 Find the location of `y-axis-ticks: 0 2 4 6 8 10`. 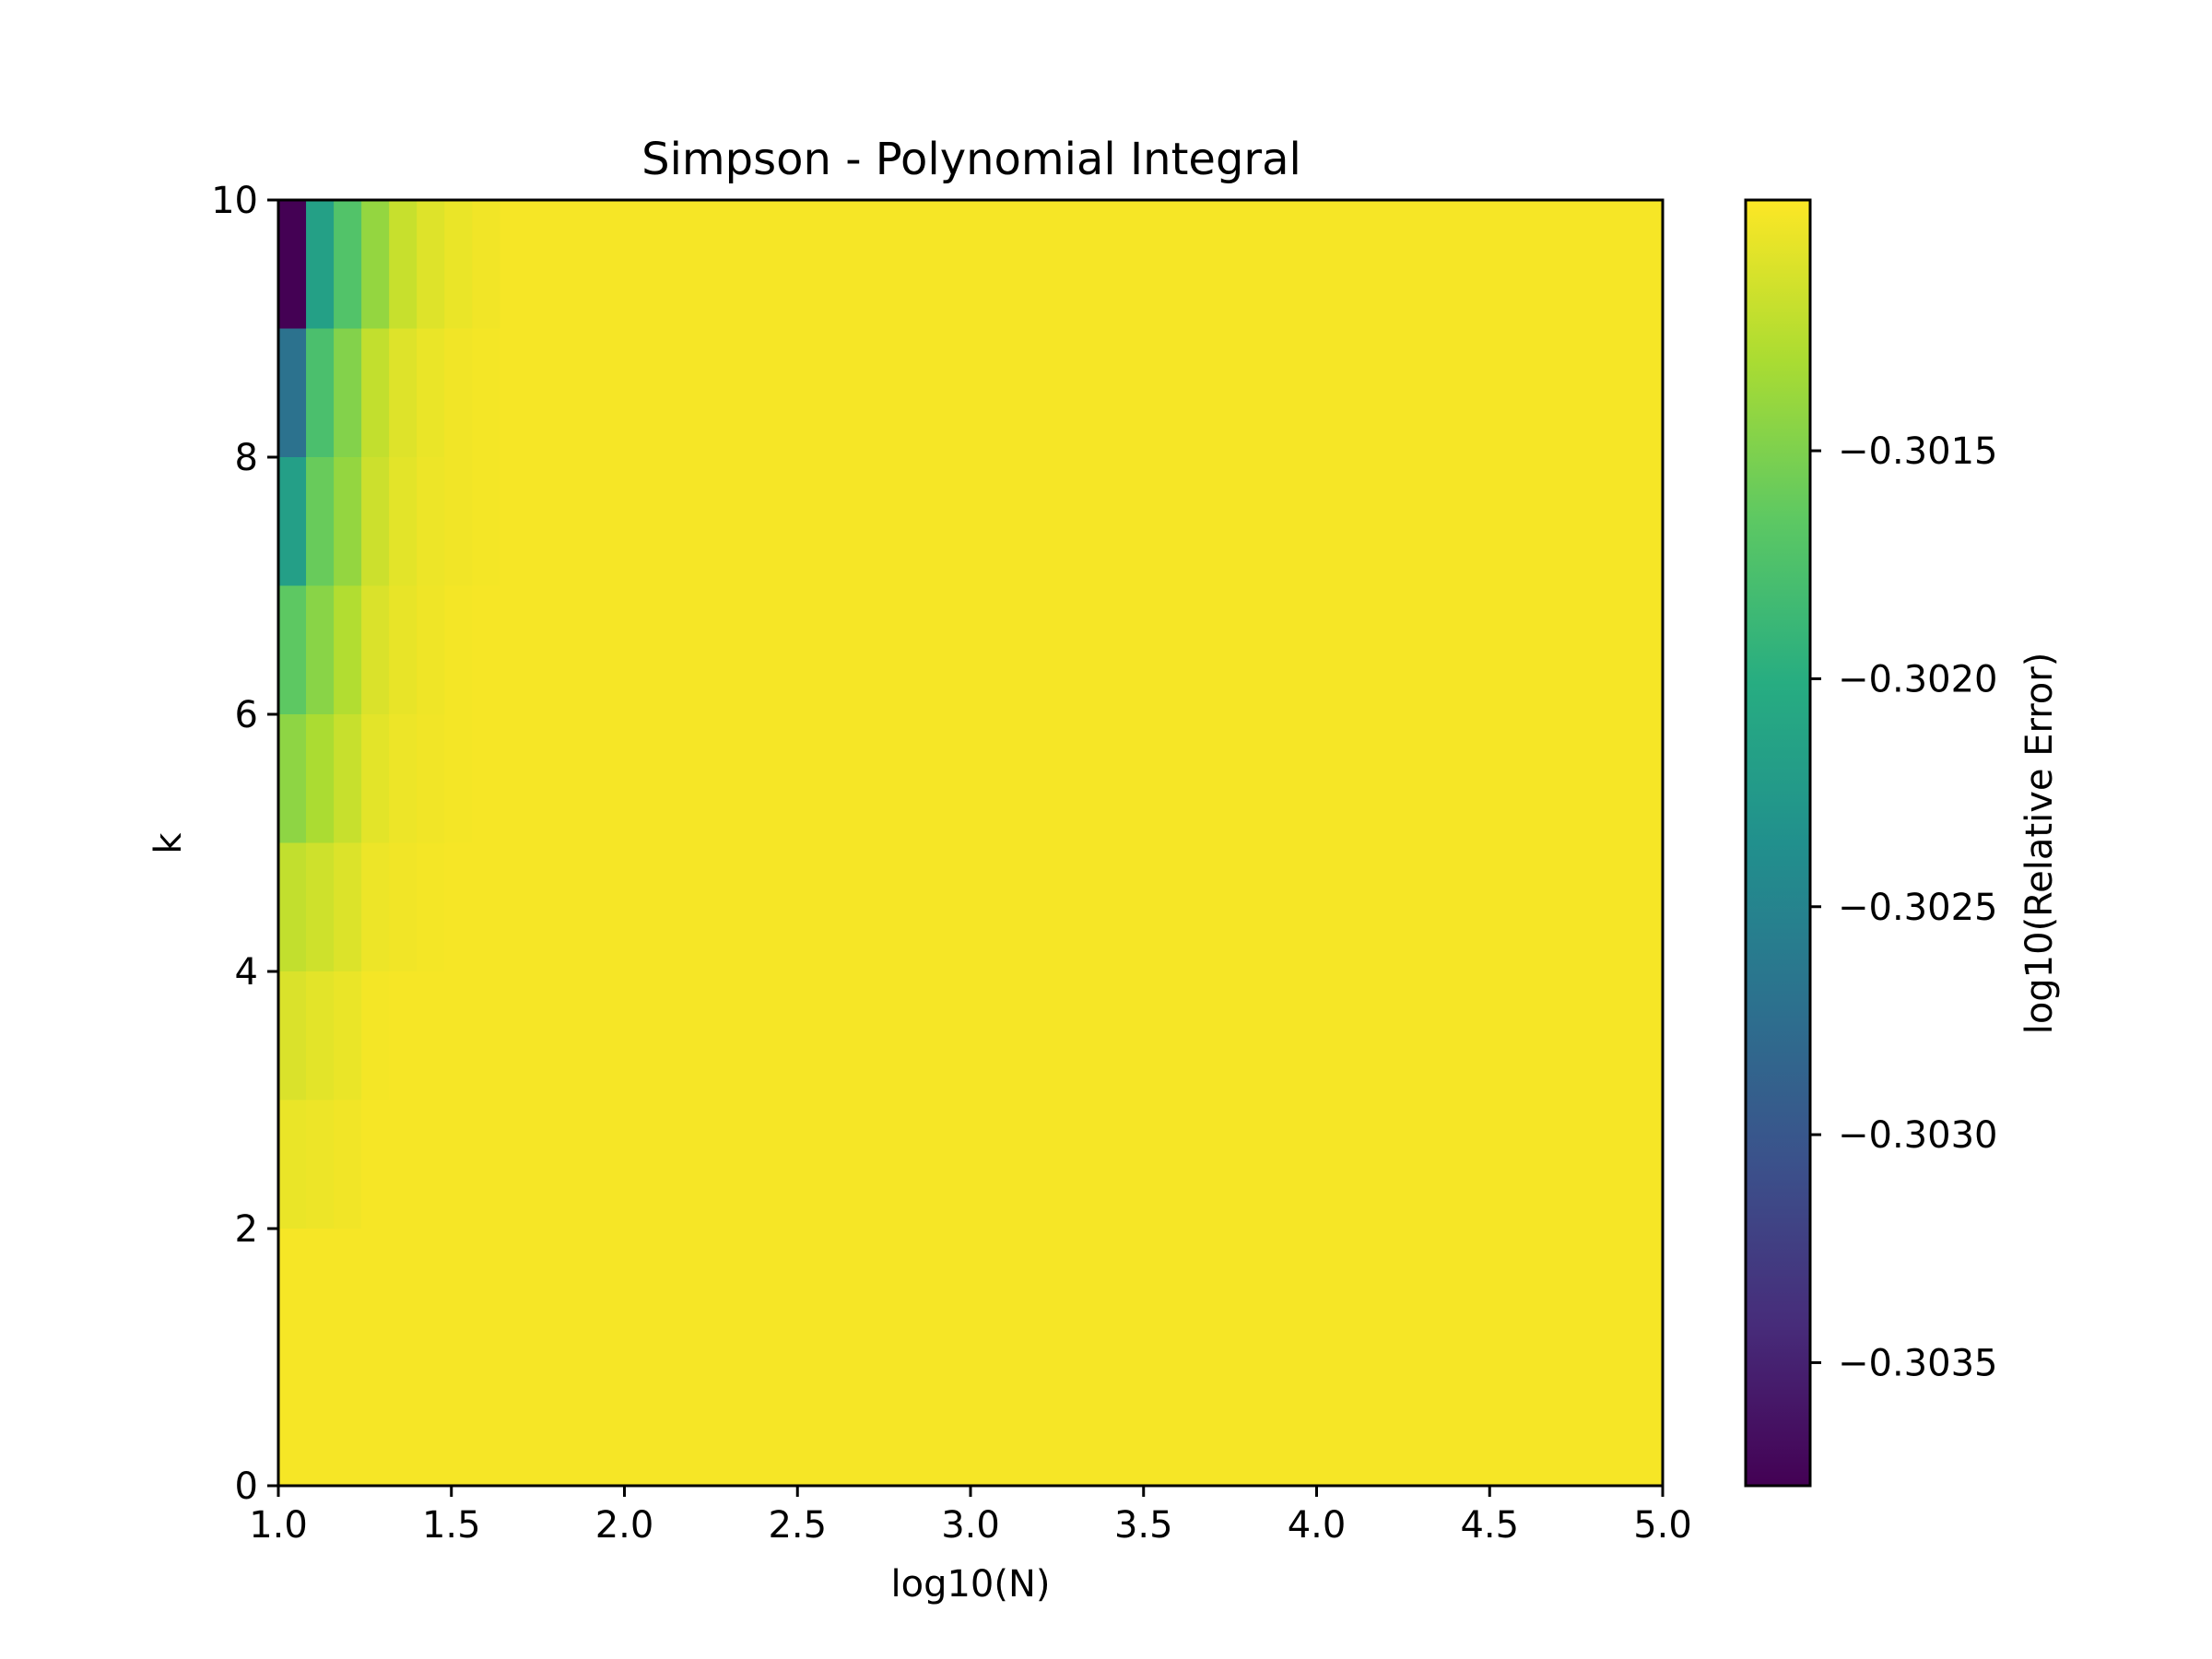

y-axis-ticks: 0 2 4 6 8 10 is located at coordinates (244, 844).